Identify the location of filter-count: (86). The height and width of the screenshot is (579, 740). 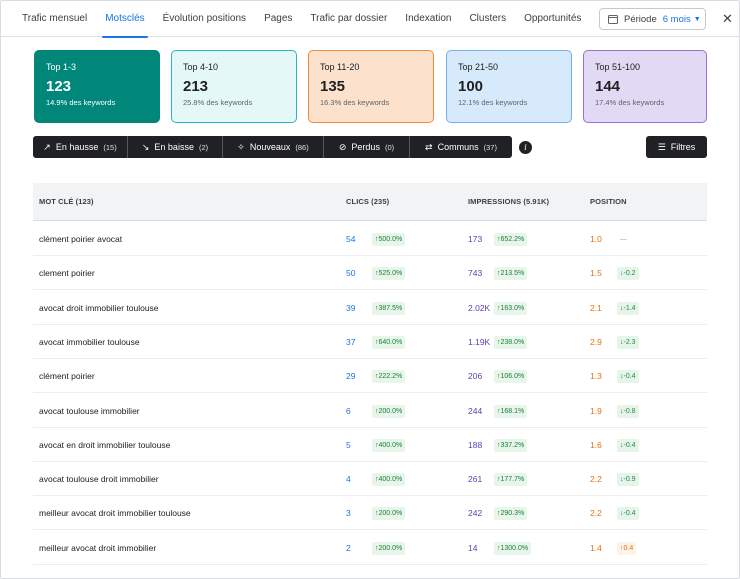
(302, 147).